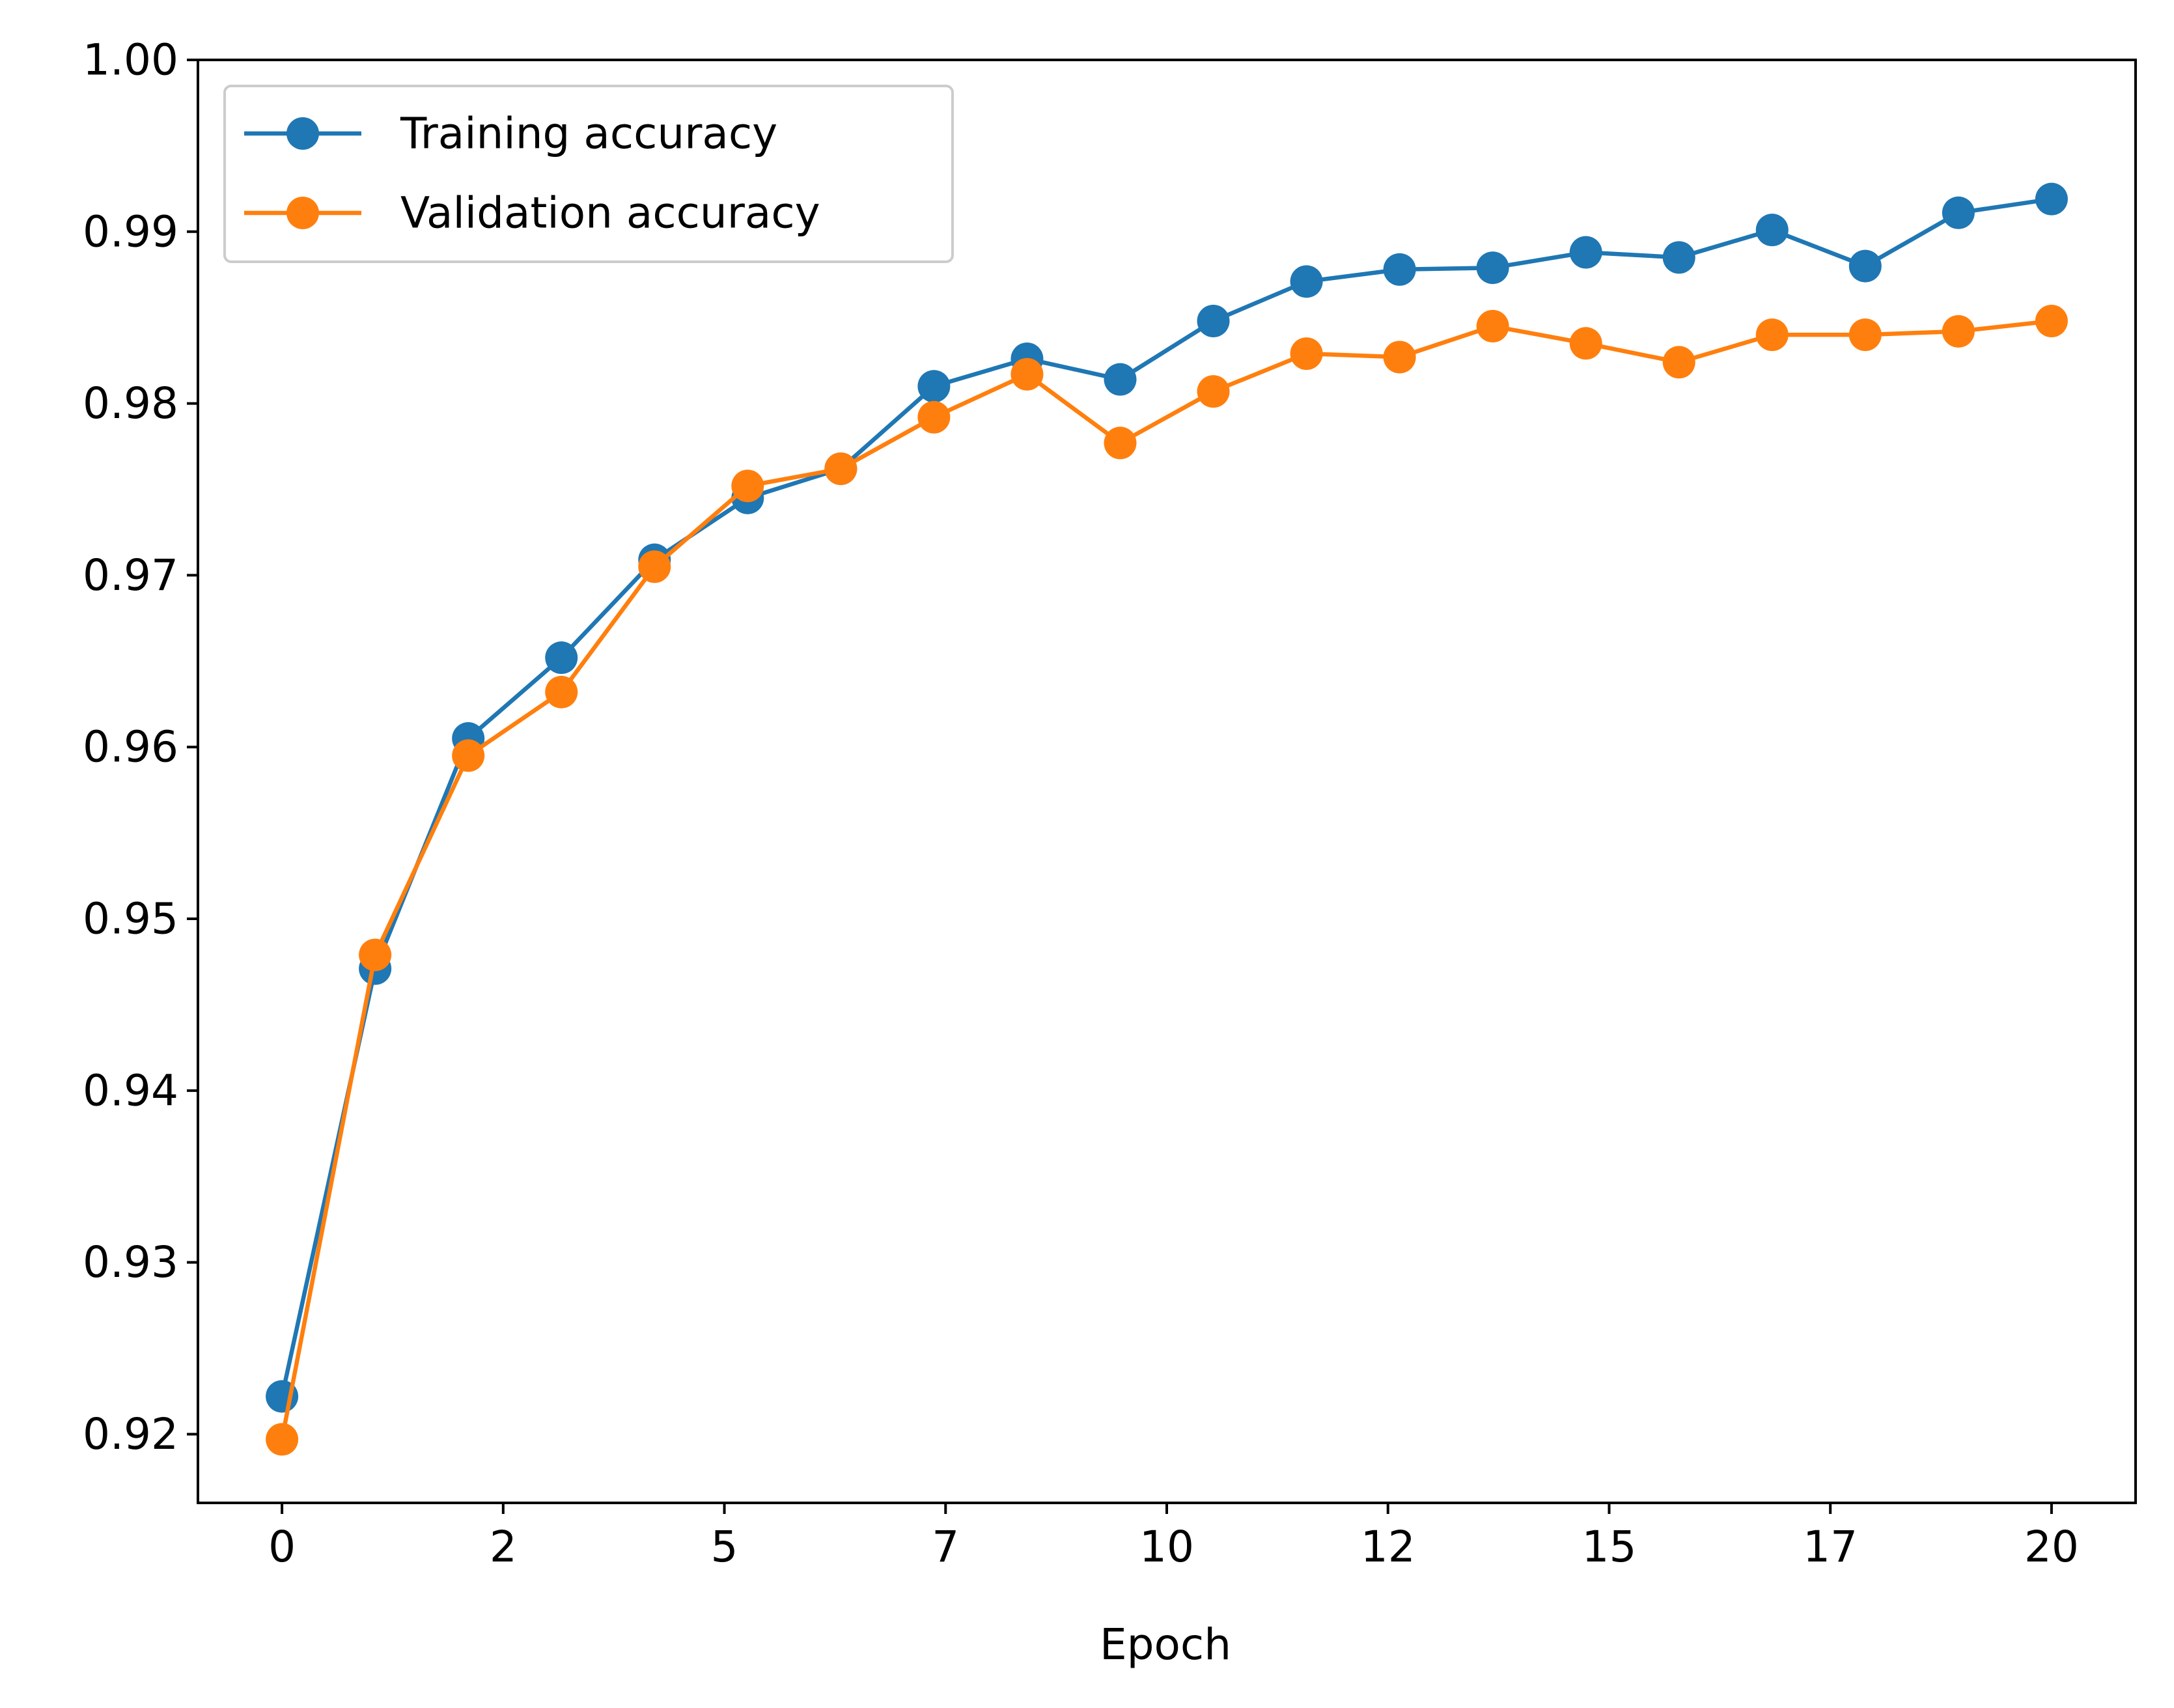  Describe the element at coordinates (2051, 1547) in the screenshot. I see `x-tick-label: 20` at that location.